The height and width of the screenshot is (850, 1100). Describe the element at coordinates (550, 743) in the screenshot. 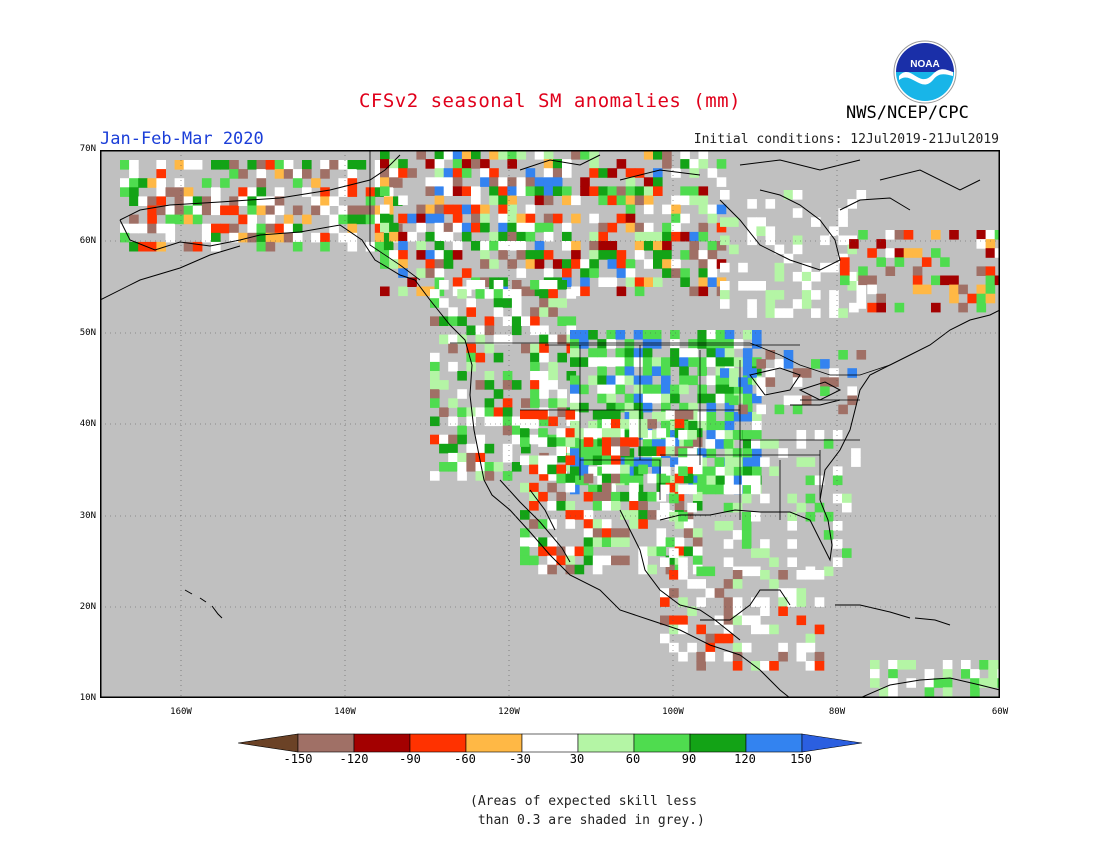

I see `colorbar-segment` at that location.